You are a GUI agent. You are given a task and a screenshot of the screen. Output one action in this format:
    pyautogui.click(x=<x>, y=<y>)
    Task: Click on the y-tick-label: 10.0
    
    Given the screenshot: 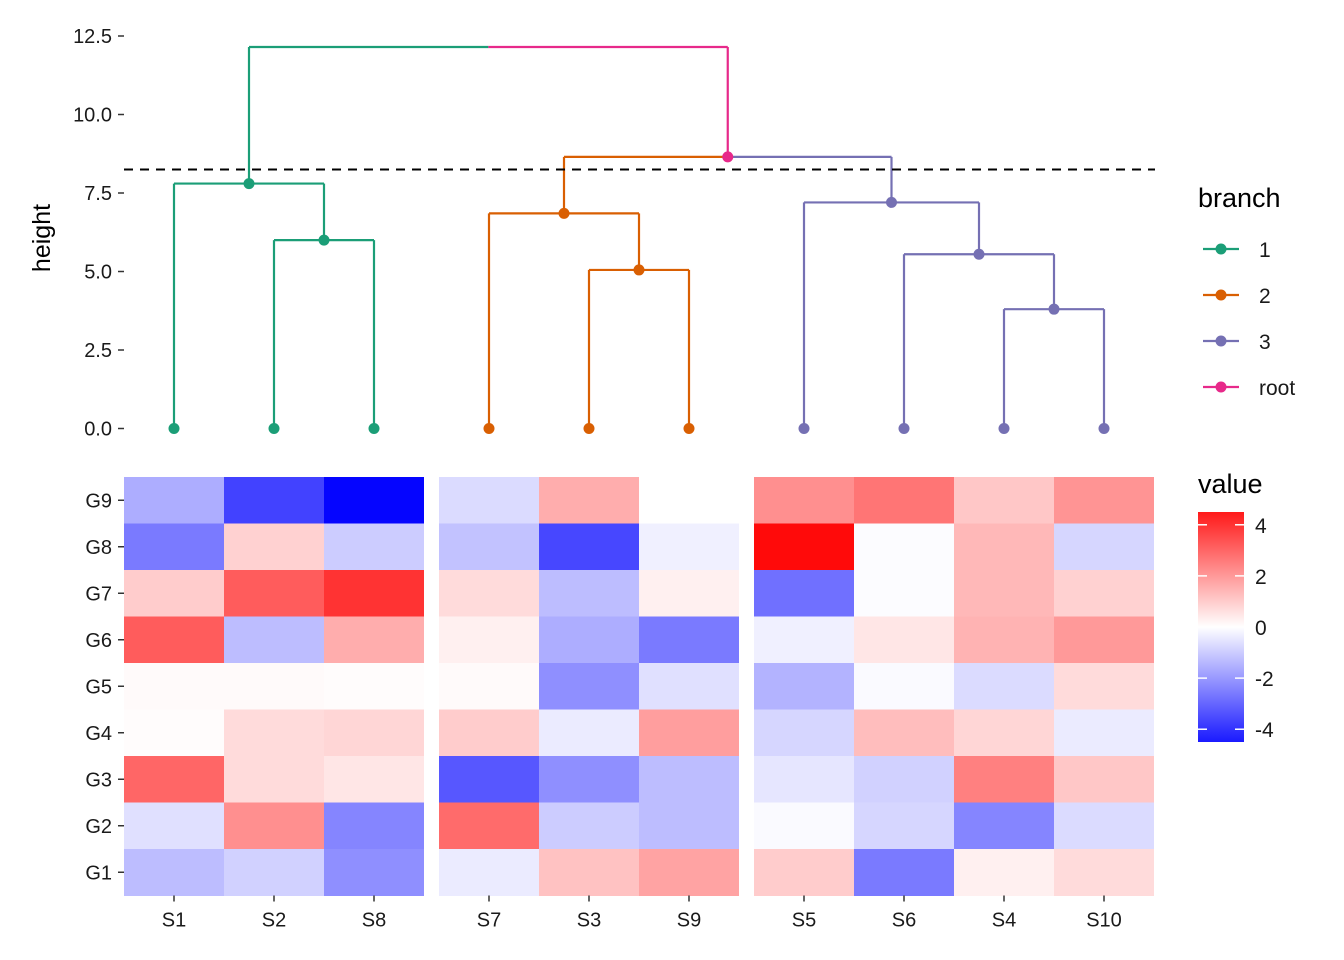 What is the action you would take?
    pyautogui.click(x=92, y=116)
    